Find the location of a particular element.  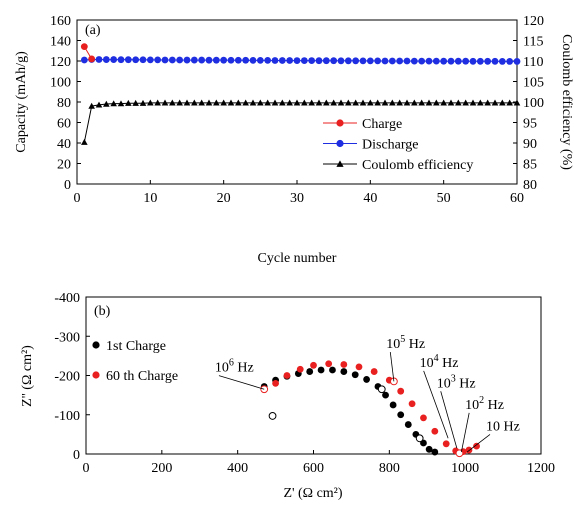

panel-b-y-tick-label: -400 is located at coordinates (67, 298).